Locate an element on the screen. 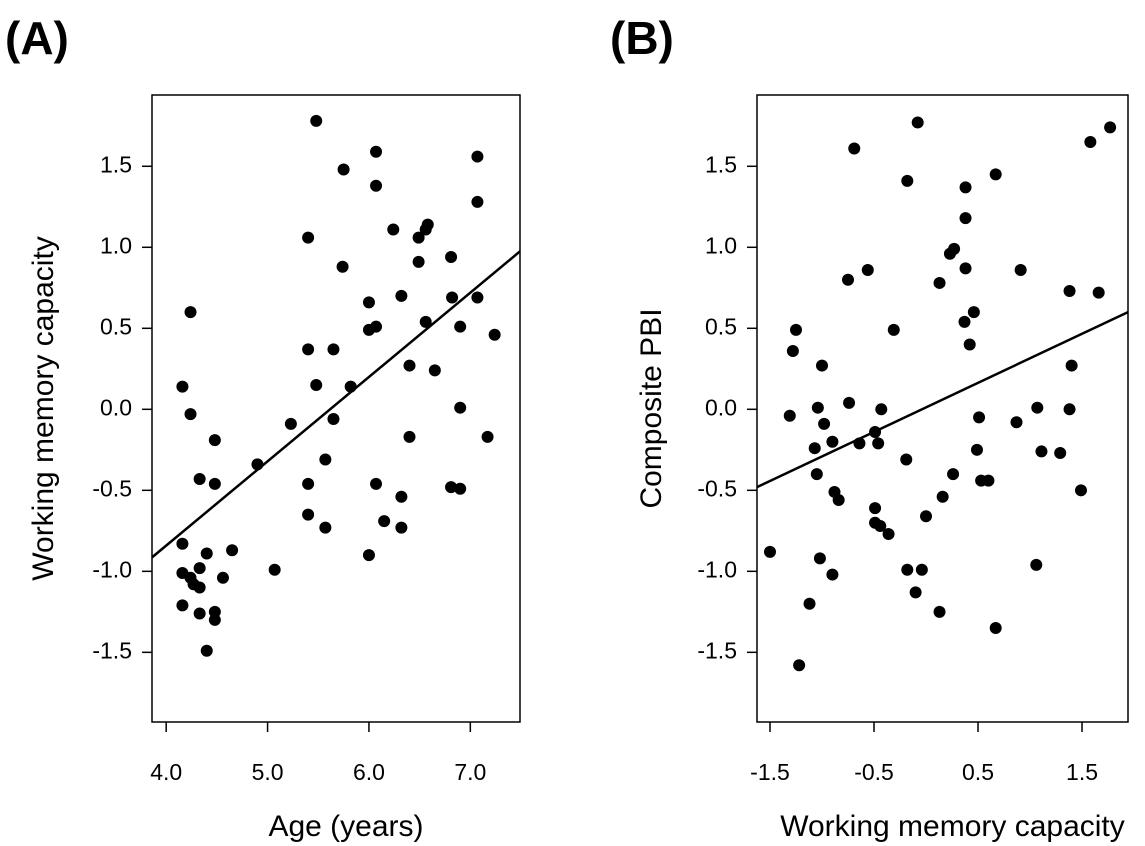  y-tick-label: 1.0 is located at coordinates (721, 245).